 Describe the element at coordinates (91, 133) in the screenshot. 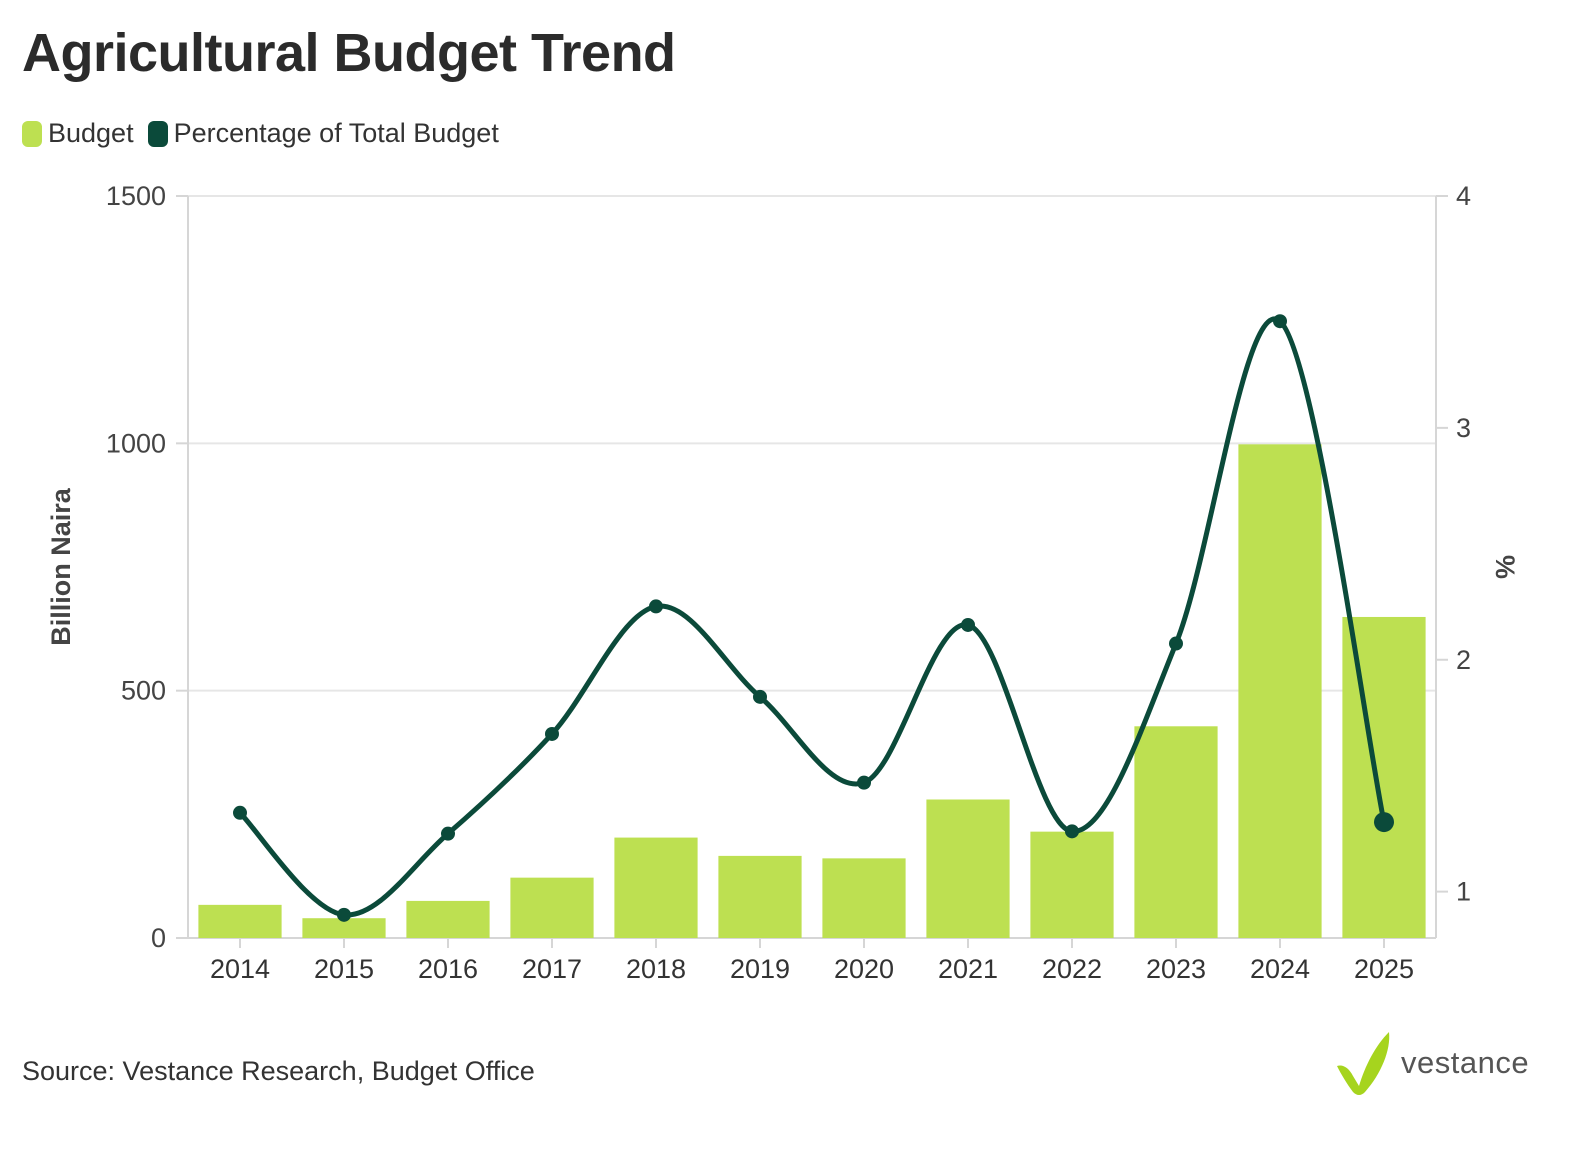

I see `legend-label-budget: Budget` at that location.